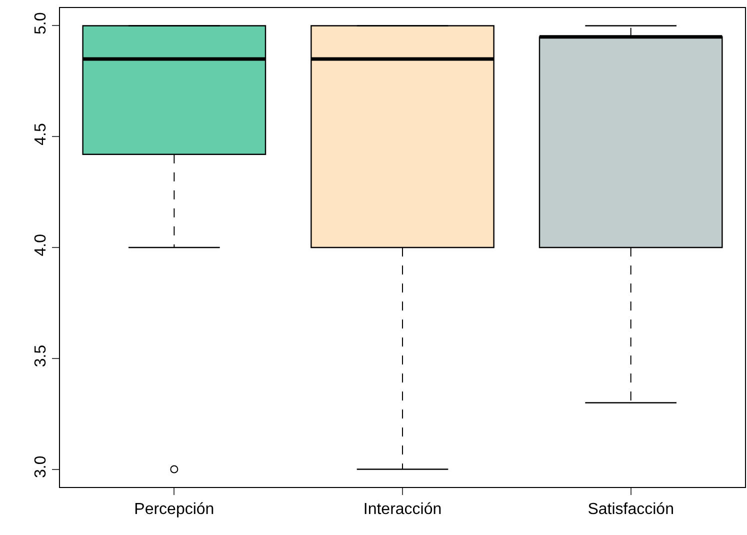 The image size is (747, 535). Describe the element at coordinates (41, 356) in the screenshot. I see `y-tick-label: 3.5` at that location.